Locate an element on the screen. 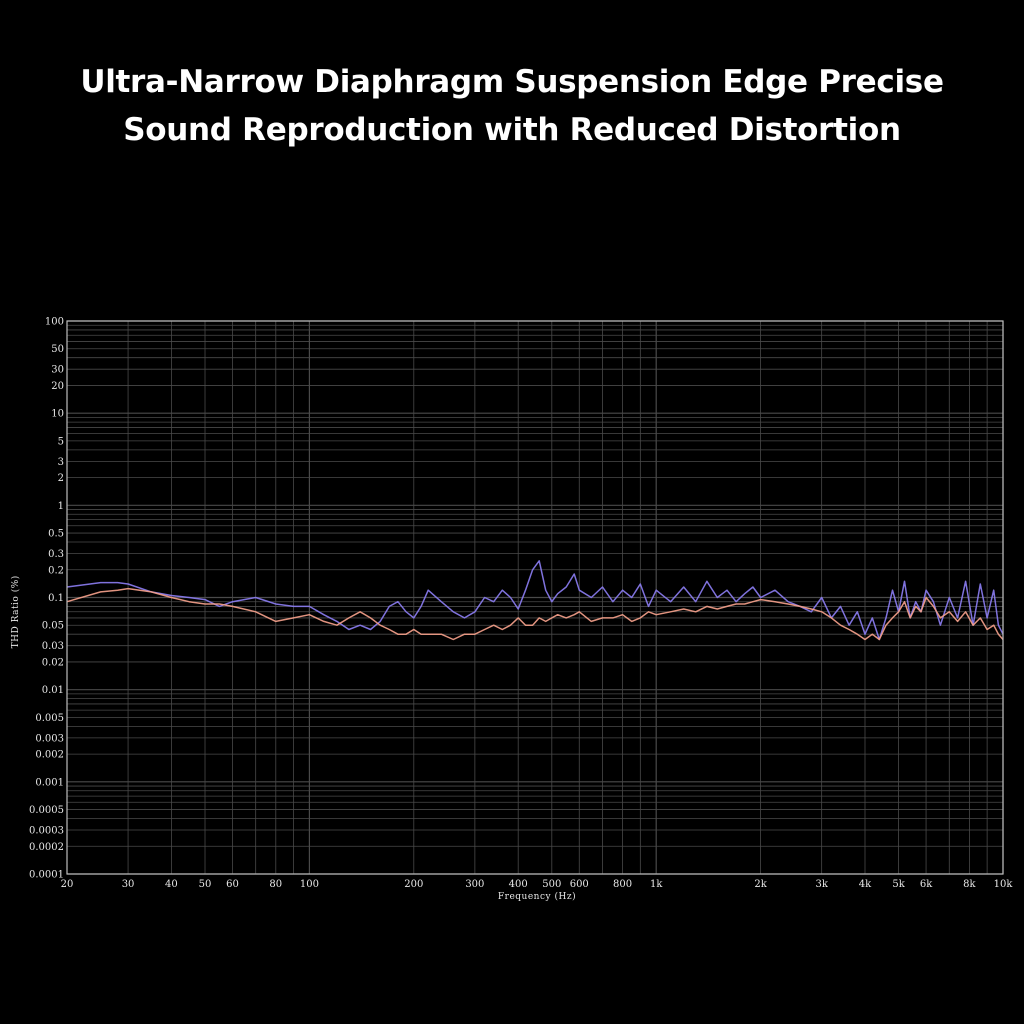 This screenshot has height=1024, width=1024. y-tick-label: 5 is located at coordinates (61, 441).